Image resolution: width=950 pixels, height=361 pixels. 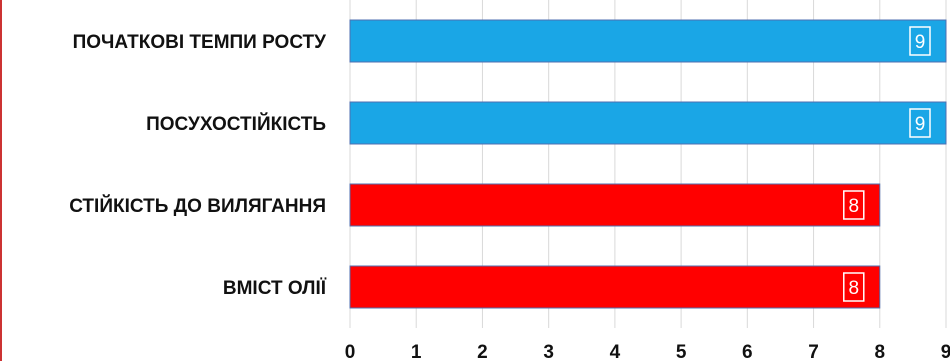 What do you see at coordinates (548, 351) in the screenshot?
I see `x-tick-label: 3` at bounding box center [548, 351].